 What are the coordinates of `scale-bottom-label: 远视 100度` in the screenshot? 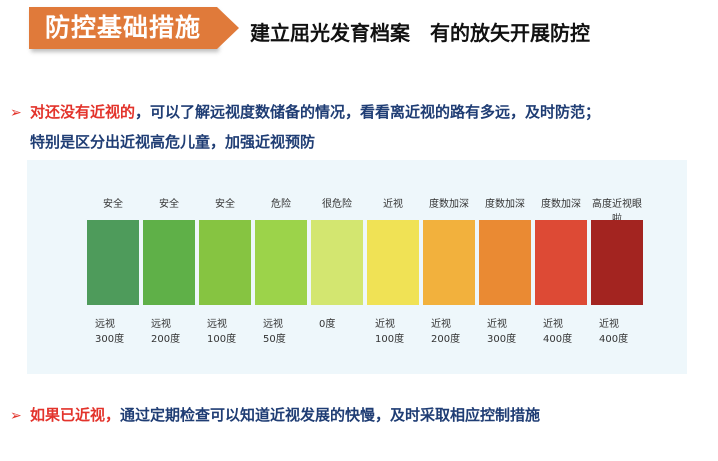 It's located at (227, 332).